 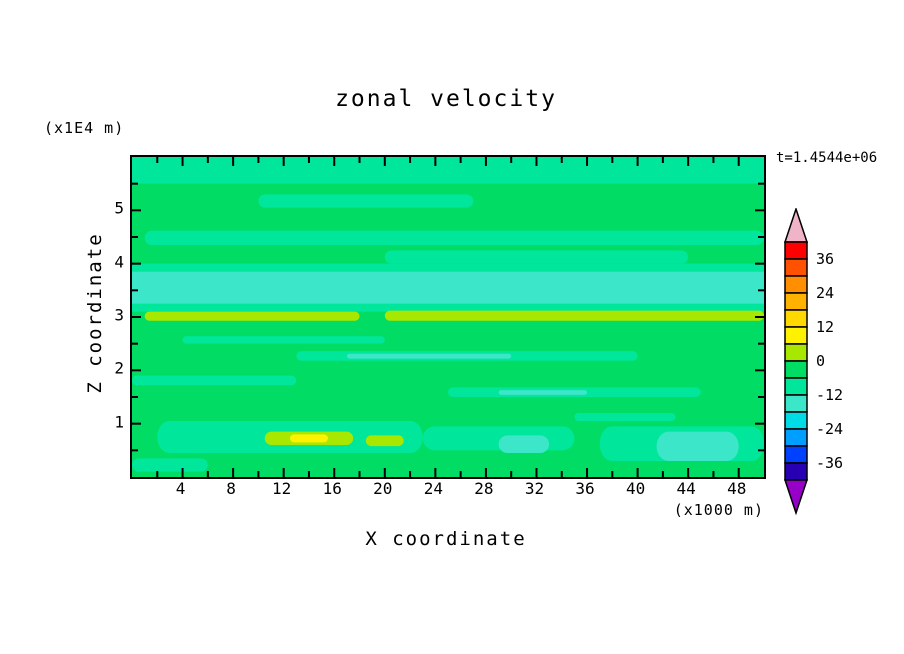 What do you see at coordinates (718, 510) in the screenshot?
I see `x-axis-unit-label: (x1000 m)` at bounding box center [718, 510].